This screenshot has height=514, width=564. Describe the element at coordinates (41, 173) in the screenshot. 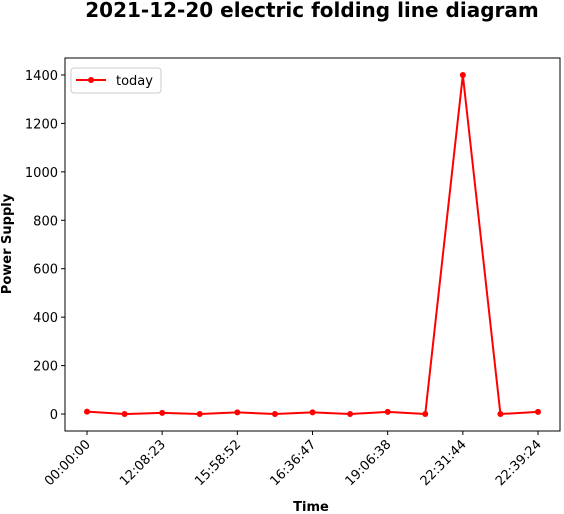

I see `y-tick-label: 1000` at that location.